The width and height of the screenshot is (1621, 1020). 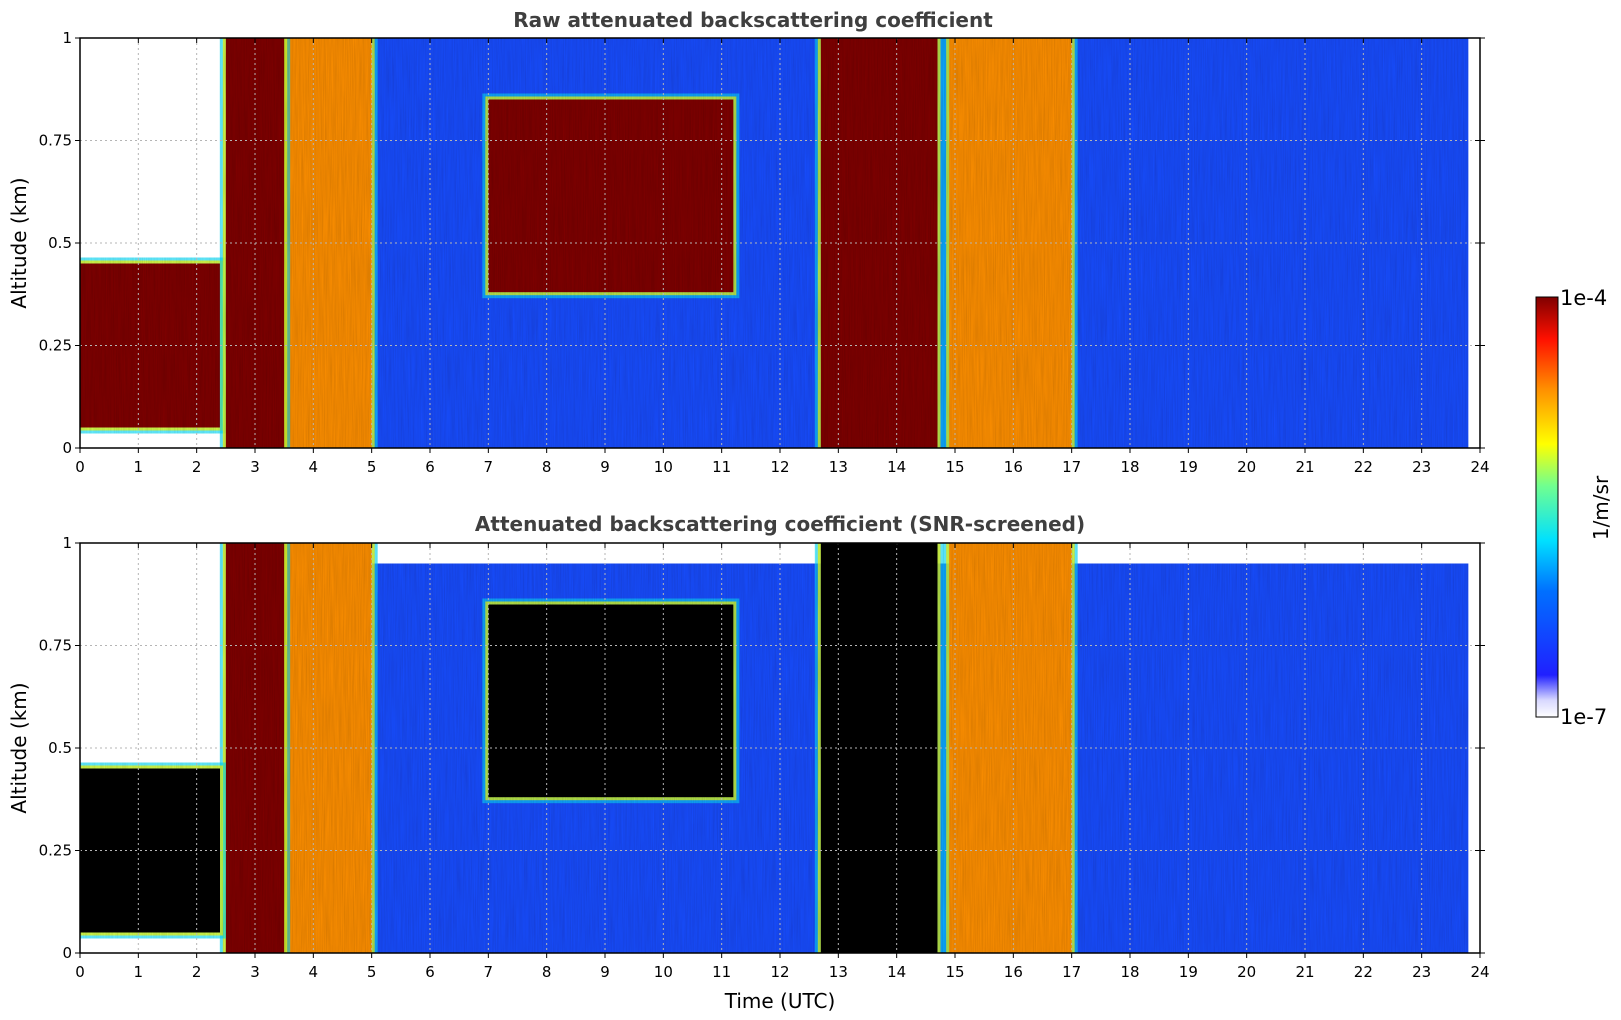 I want to click on x-axis-label: Time (UTC), so click(x=780, y=1001).